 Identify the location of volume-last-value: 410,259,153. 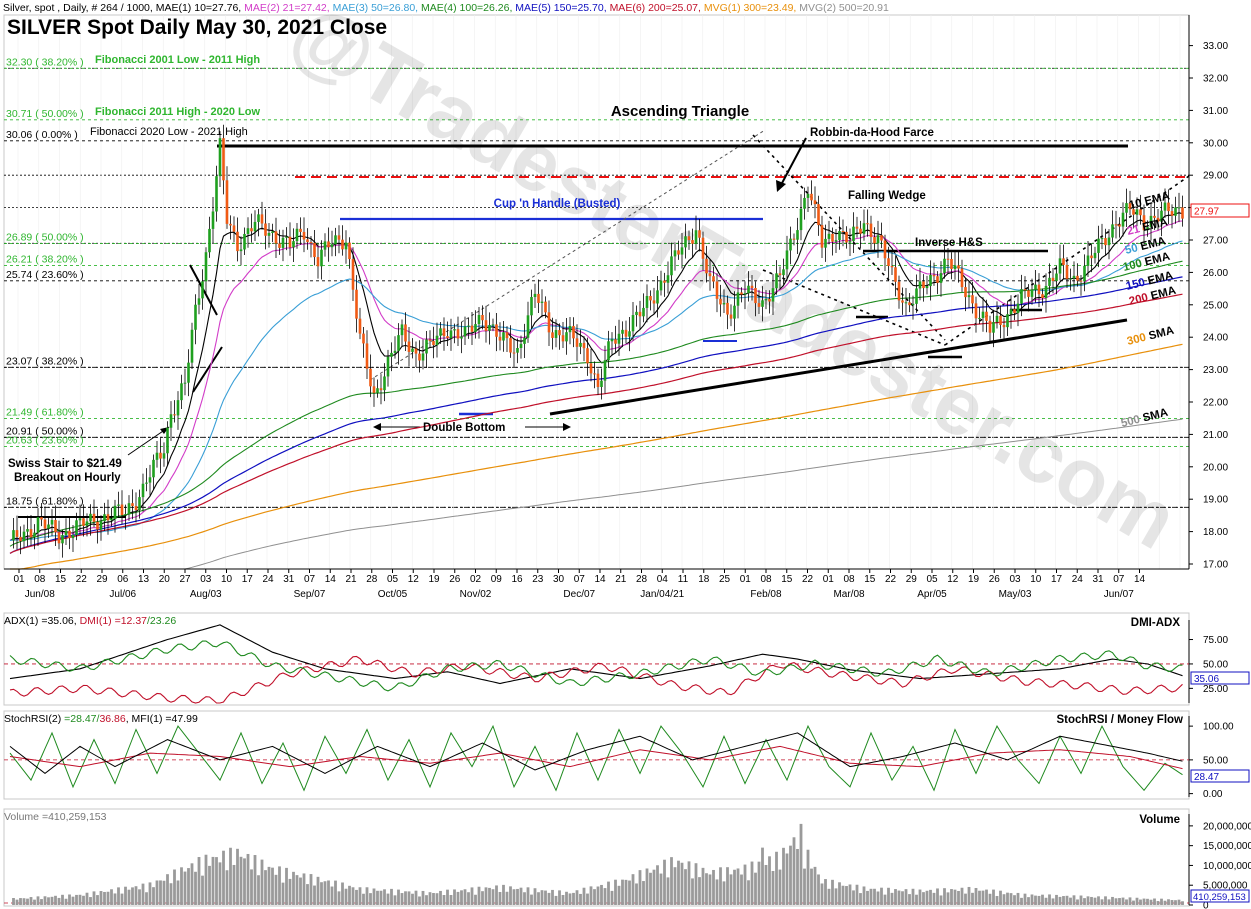
(1219, 897).